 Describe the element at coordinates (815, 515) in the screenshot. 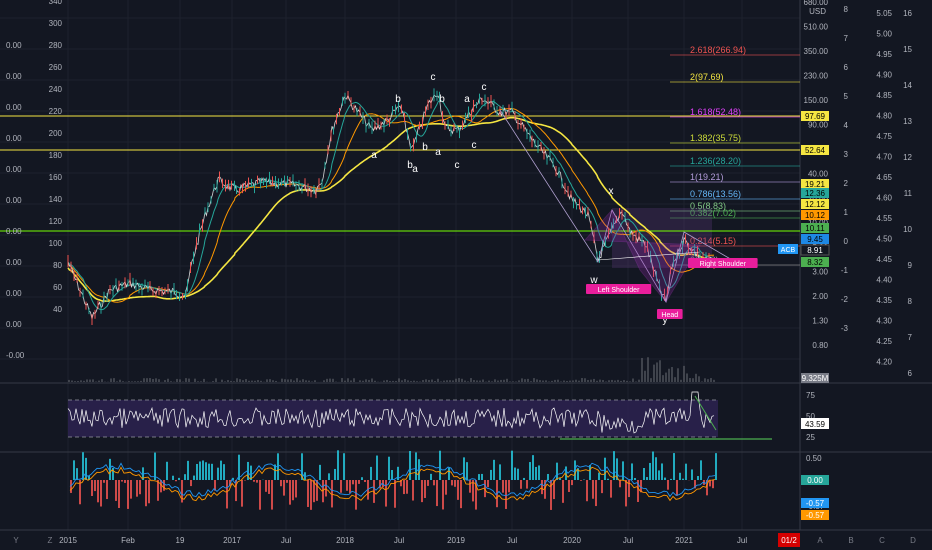

I see `macd-tag: -0.57` at that location.